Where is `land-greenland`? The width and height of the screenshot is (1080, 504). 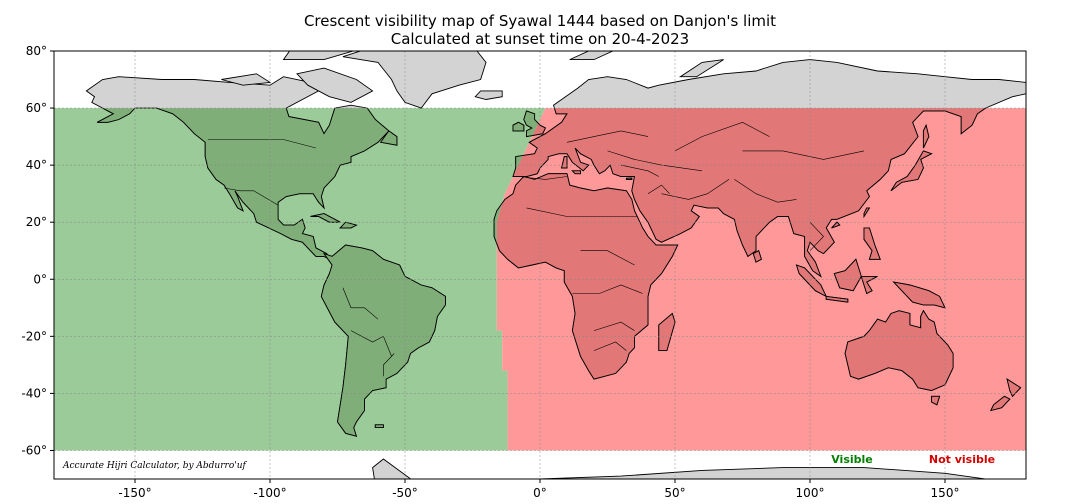 land-greenland is located at coordinates (414, 80).